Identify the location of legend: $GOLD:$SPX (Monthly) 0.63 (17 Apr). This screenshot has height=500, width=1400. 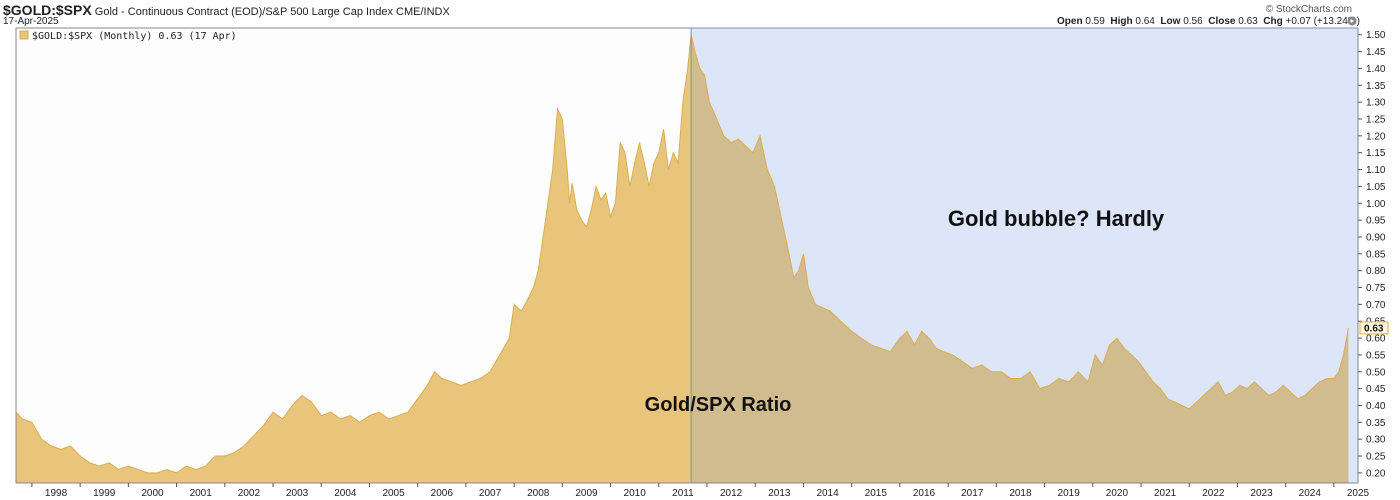
(128, 36).